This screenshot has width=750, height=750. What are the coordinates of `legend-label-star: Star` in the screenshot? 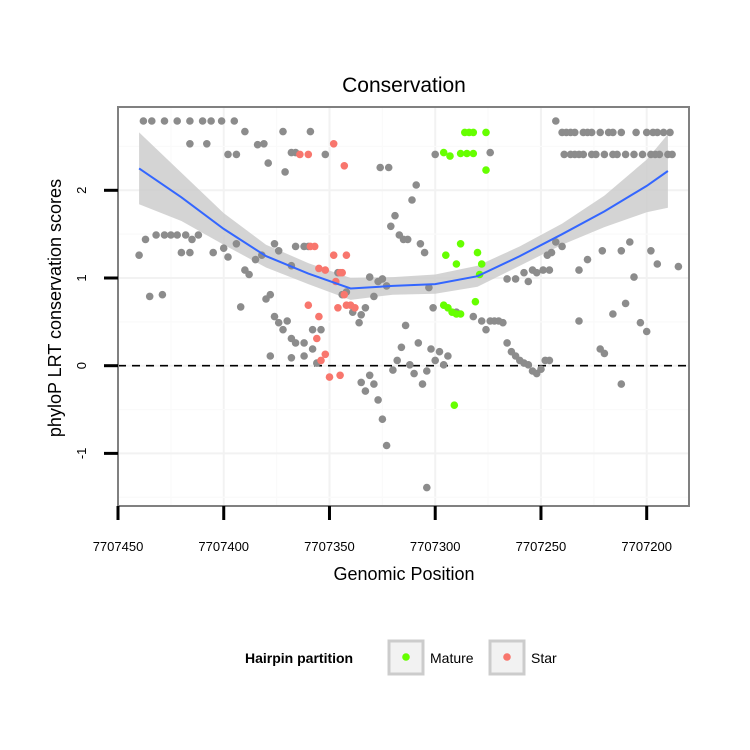 It's located at (544, 658).